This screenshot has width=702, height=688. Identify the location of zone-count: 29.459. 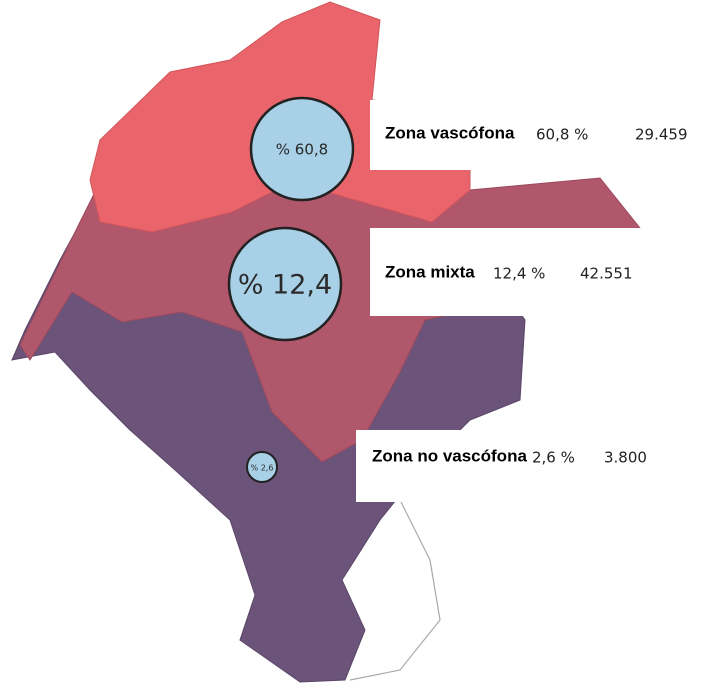
(661, 135).